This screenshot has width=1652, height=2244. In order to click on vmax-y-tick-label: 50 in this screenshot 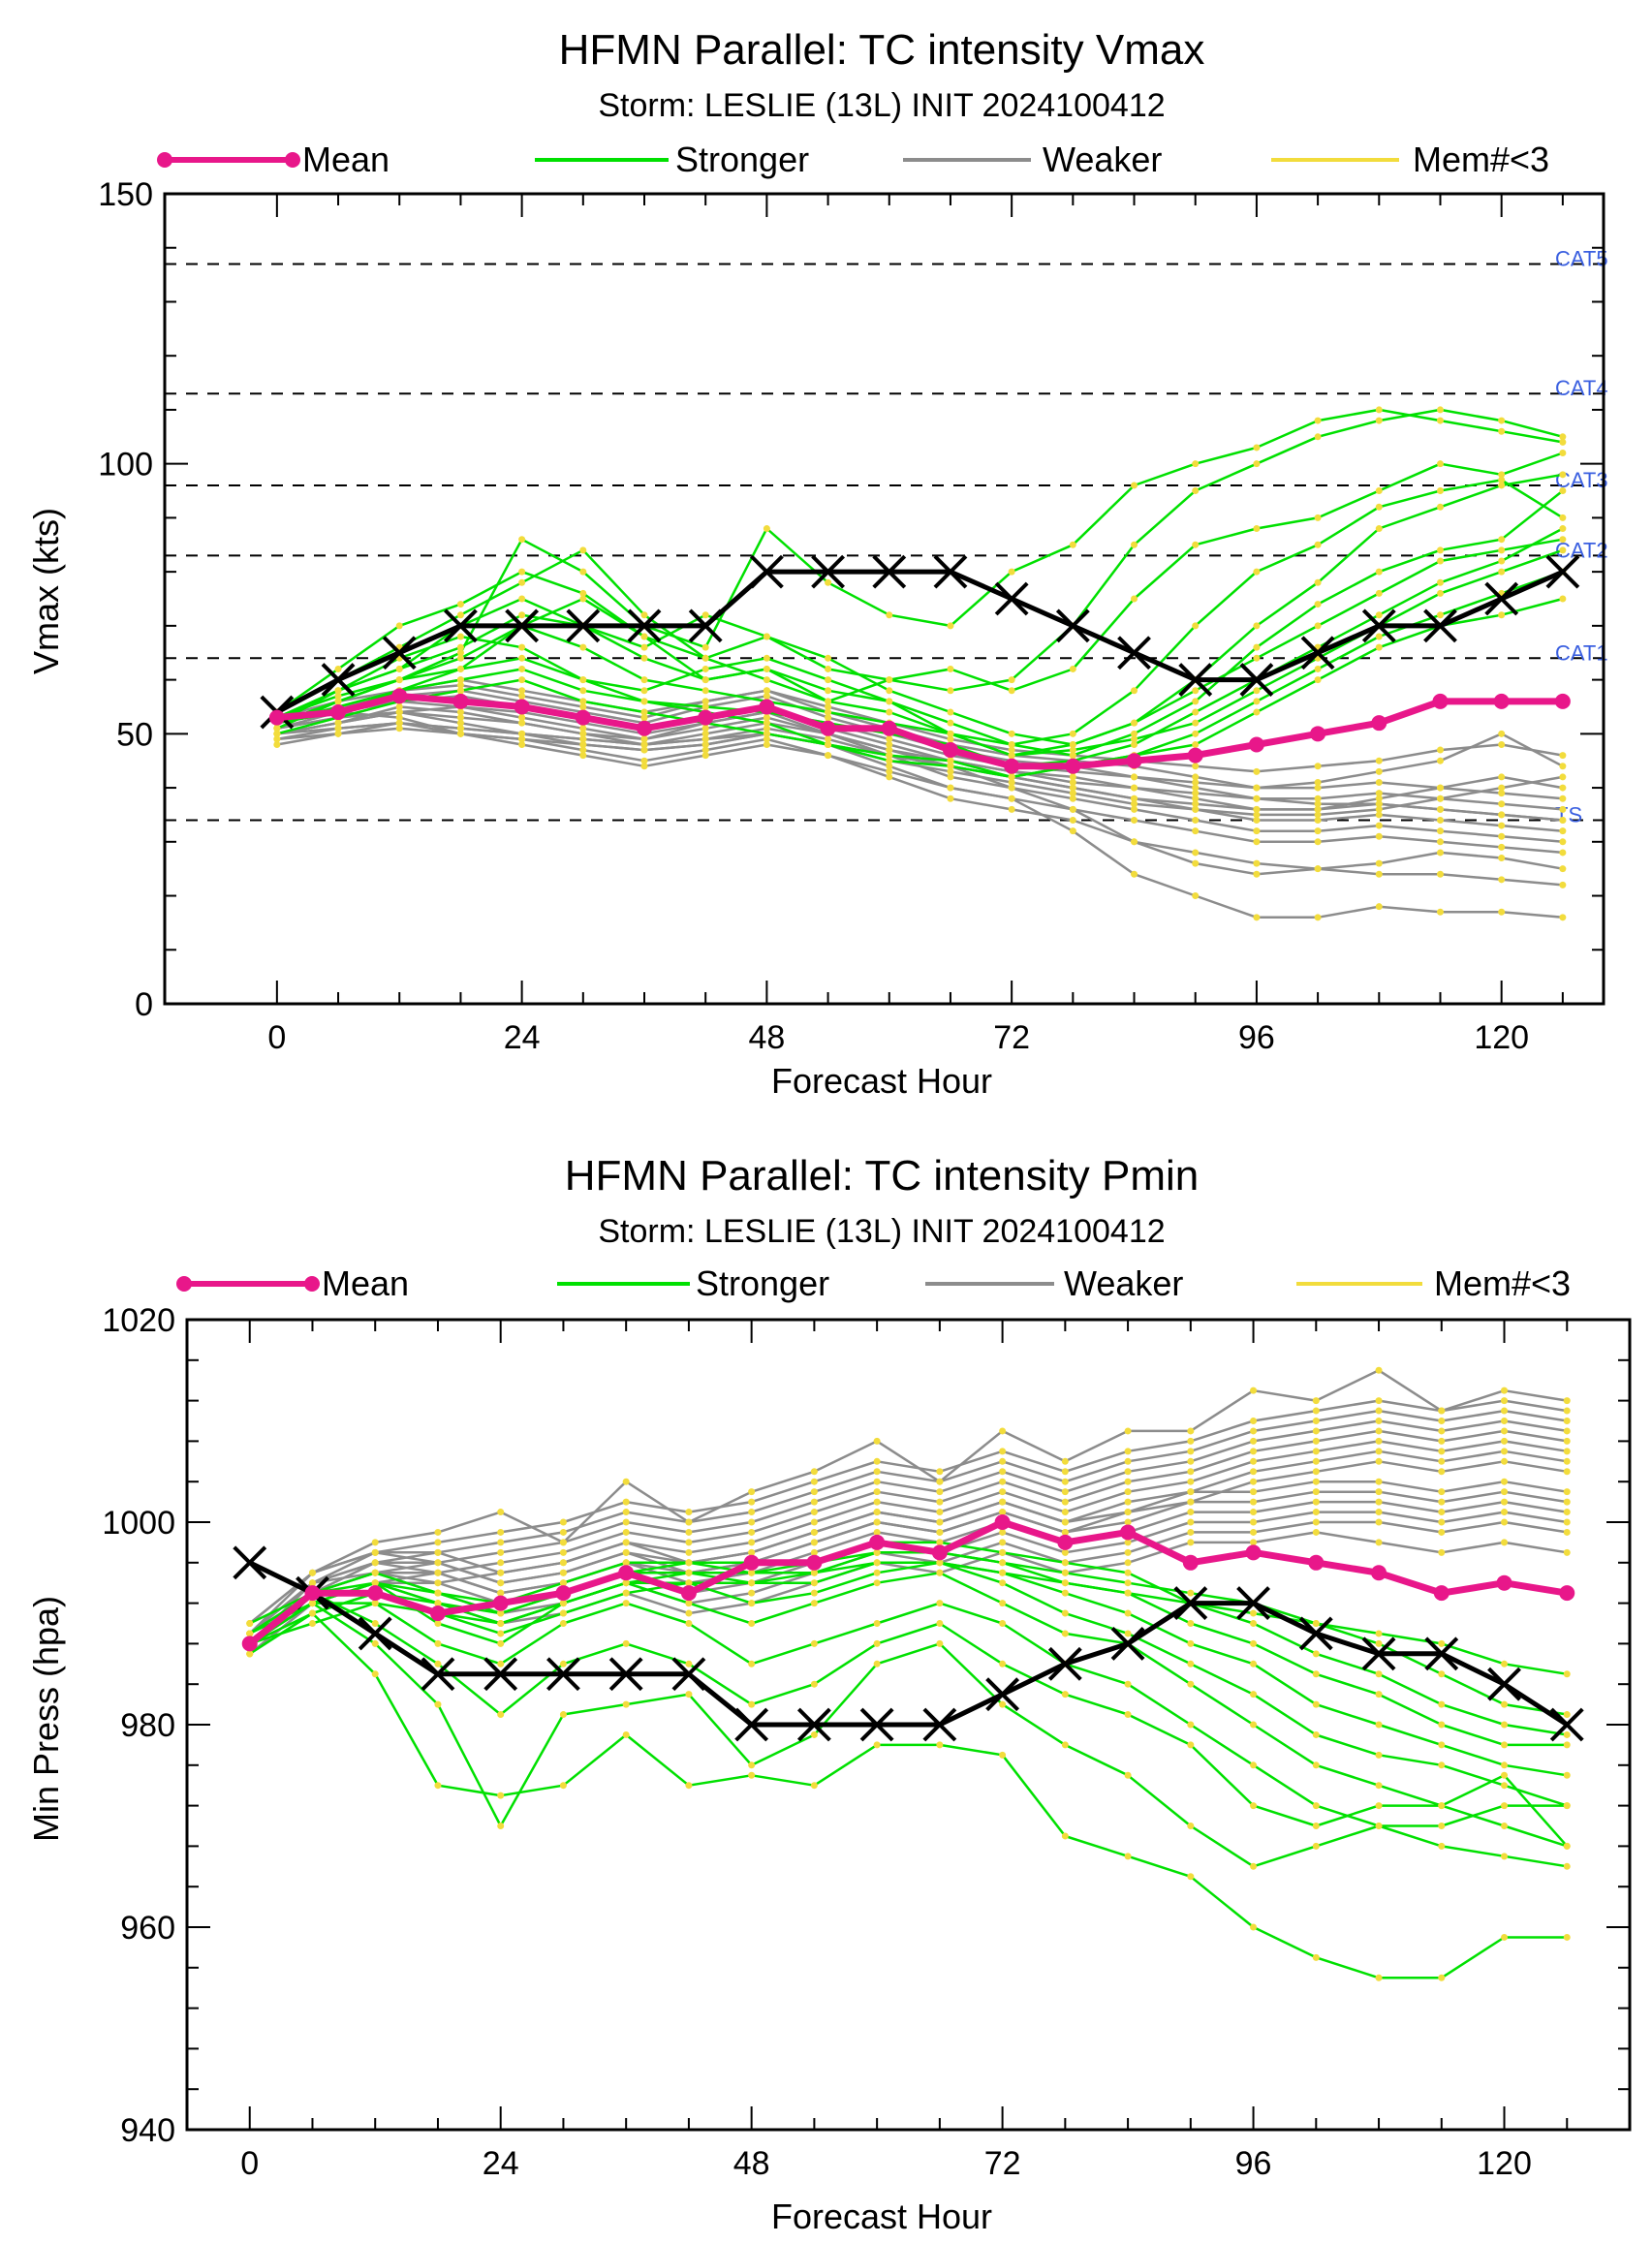, I will do `click(134, 734)`.